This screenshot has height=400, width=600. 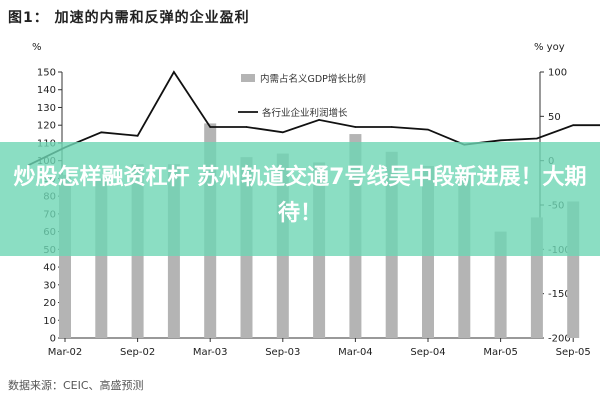 What do you see at coordinates (46, 73) in the screenshot?
I see `y-tick-label: 150` at bounding box center [46, 73].